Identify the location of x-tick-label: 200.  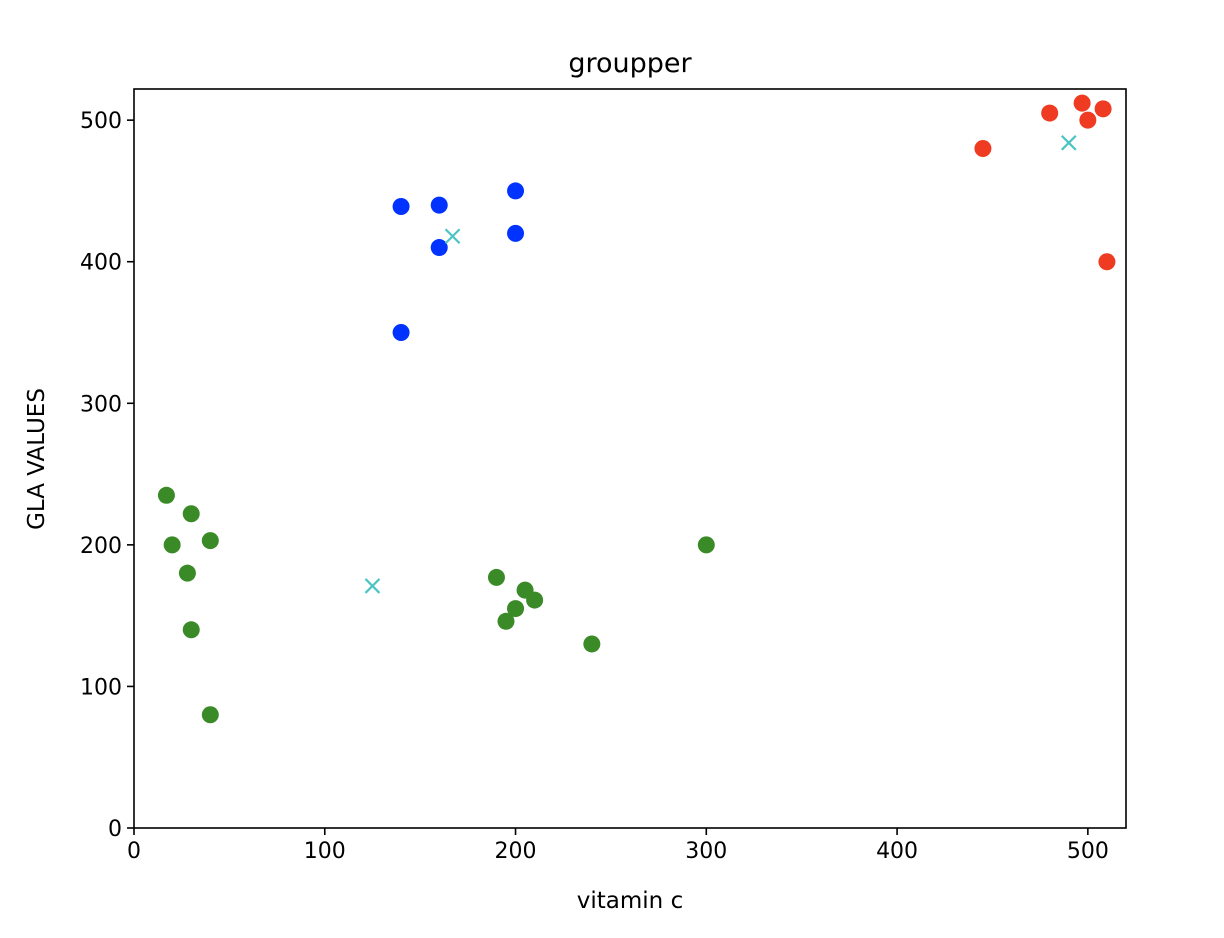
(516, 851).